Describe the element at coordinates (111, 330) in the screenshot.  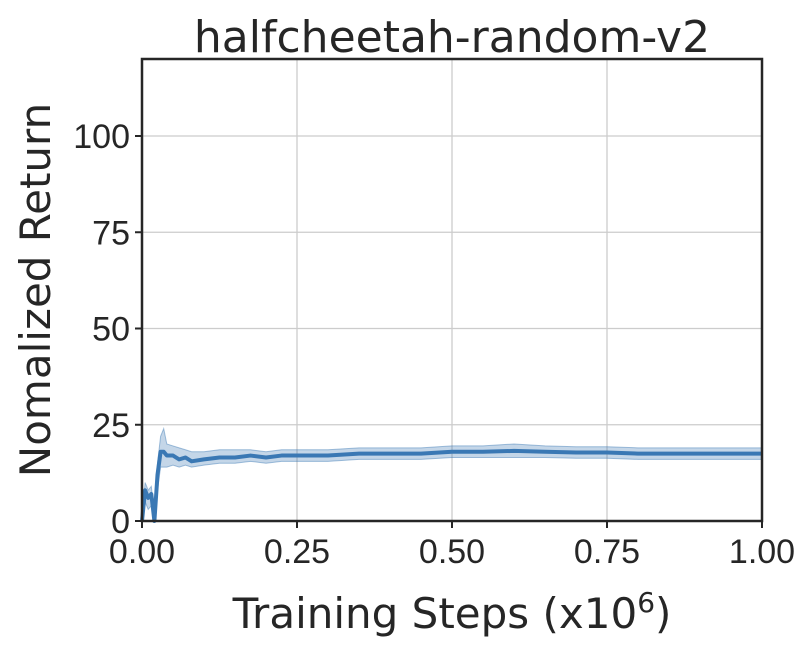
I see `y-tick-label: 50` at that location.